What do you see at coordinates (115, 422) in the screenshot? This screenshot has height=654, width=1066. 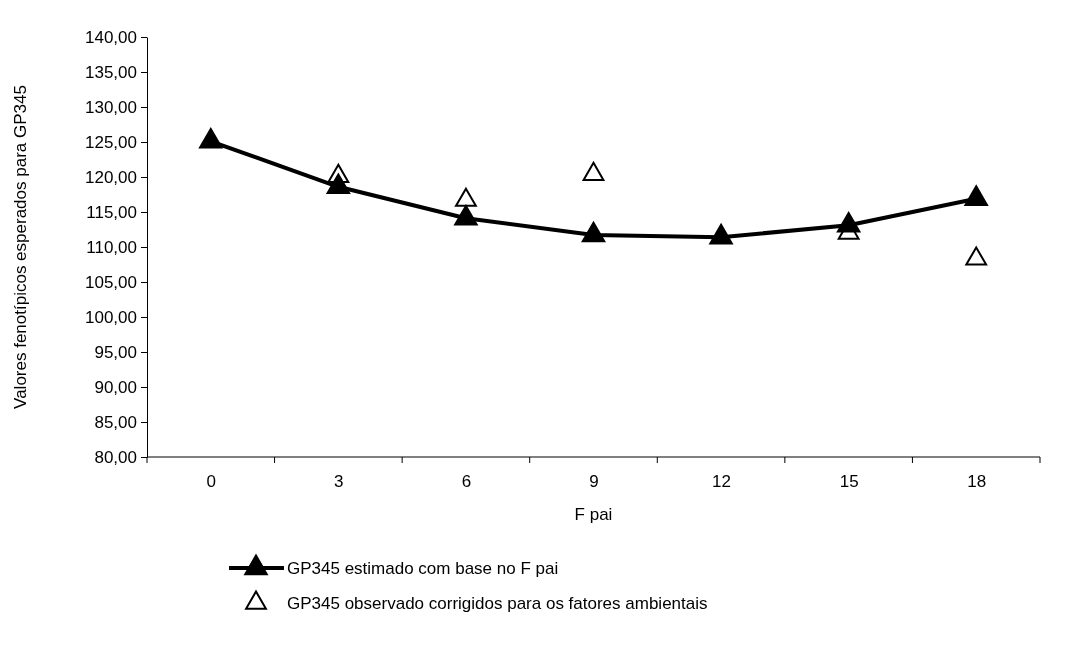 I see `y-tick-label: 85,00` at bounding box center [115, 422].